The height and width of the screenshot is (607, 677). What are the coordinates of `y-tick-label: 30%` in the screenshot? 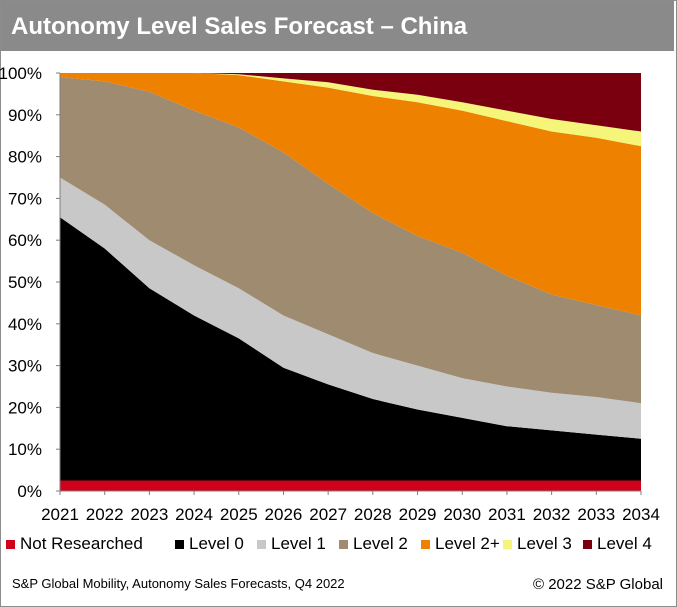 It's located at (25, 366).